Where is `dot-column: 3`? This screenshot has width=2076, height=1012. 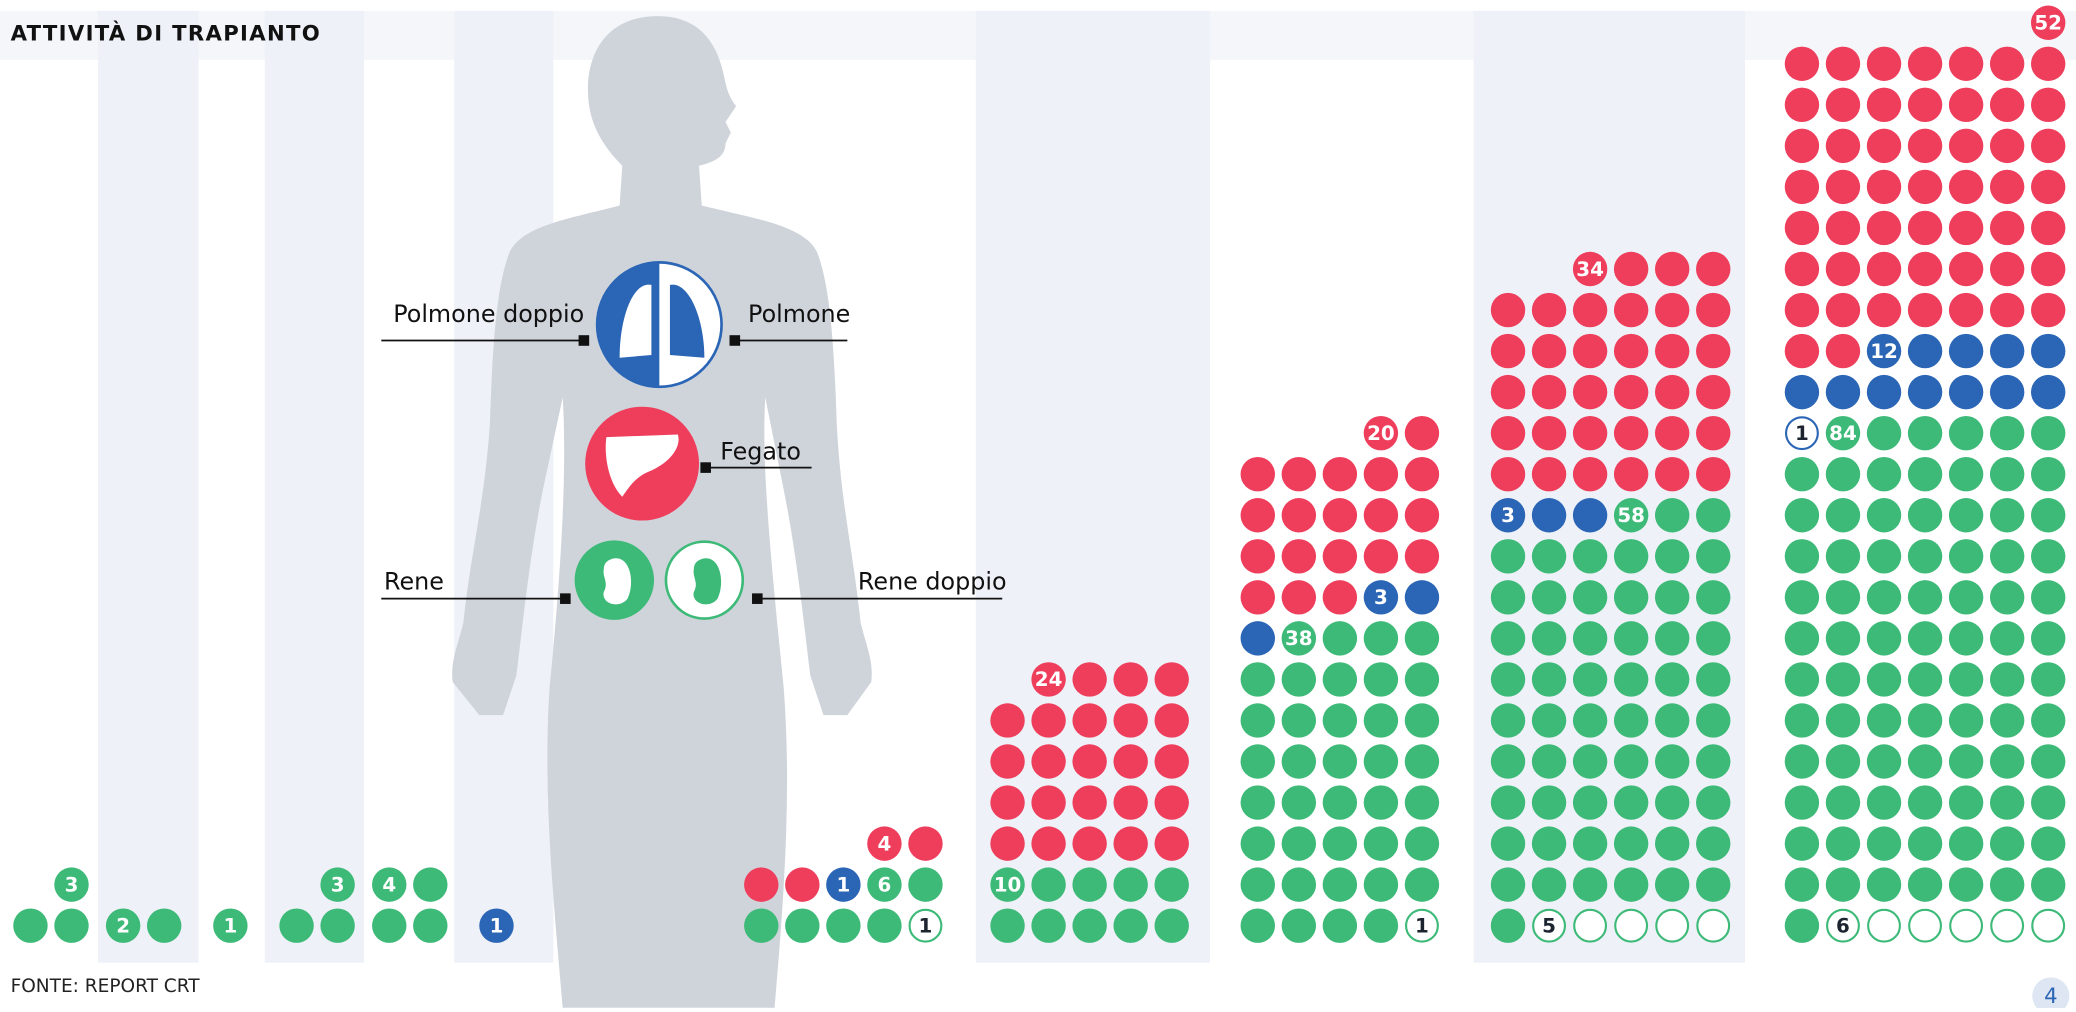 dot-column: 3 is located at coordinates (51, 905).